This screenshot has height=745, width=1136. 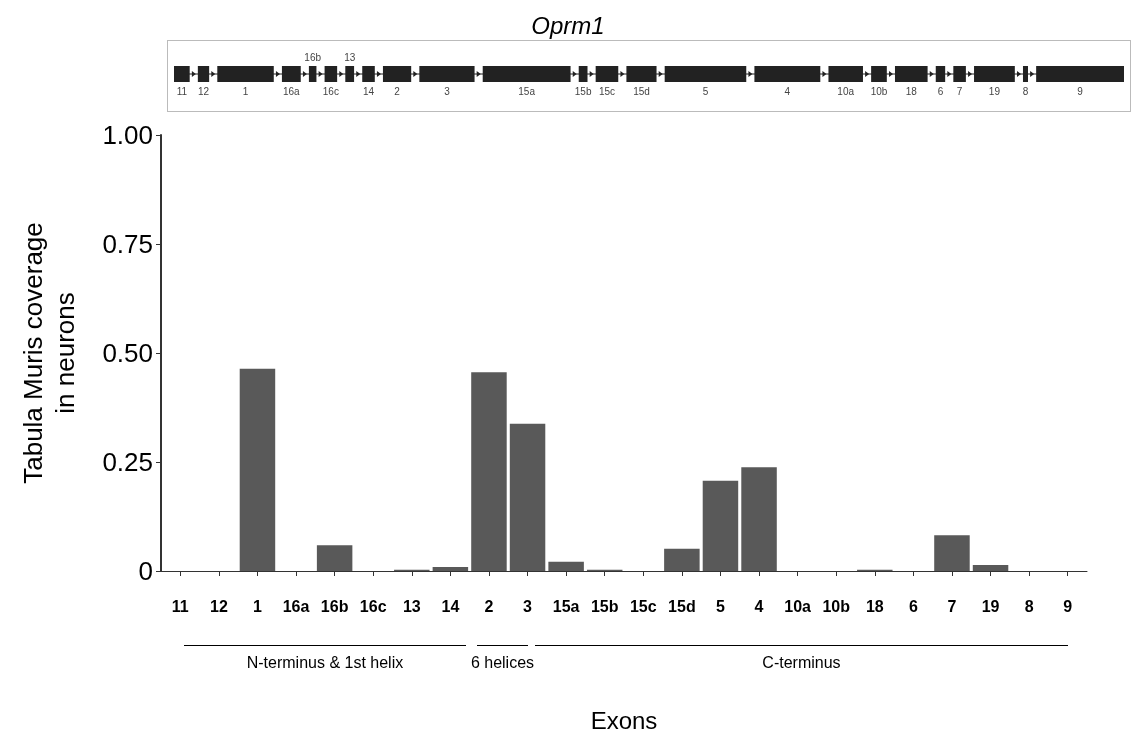 I want to click on x-tick-label: 16a, so click(x=296, y=606).